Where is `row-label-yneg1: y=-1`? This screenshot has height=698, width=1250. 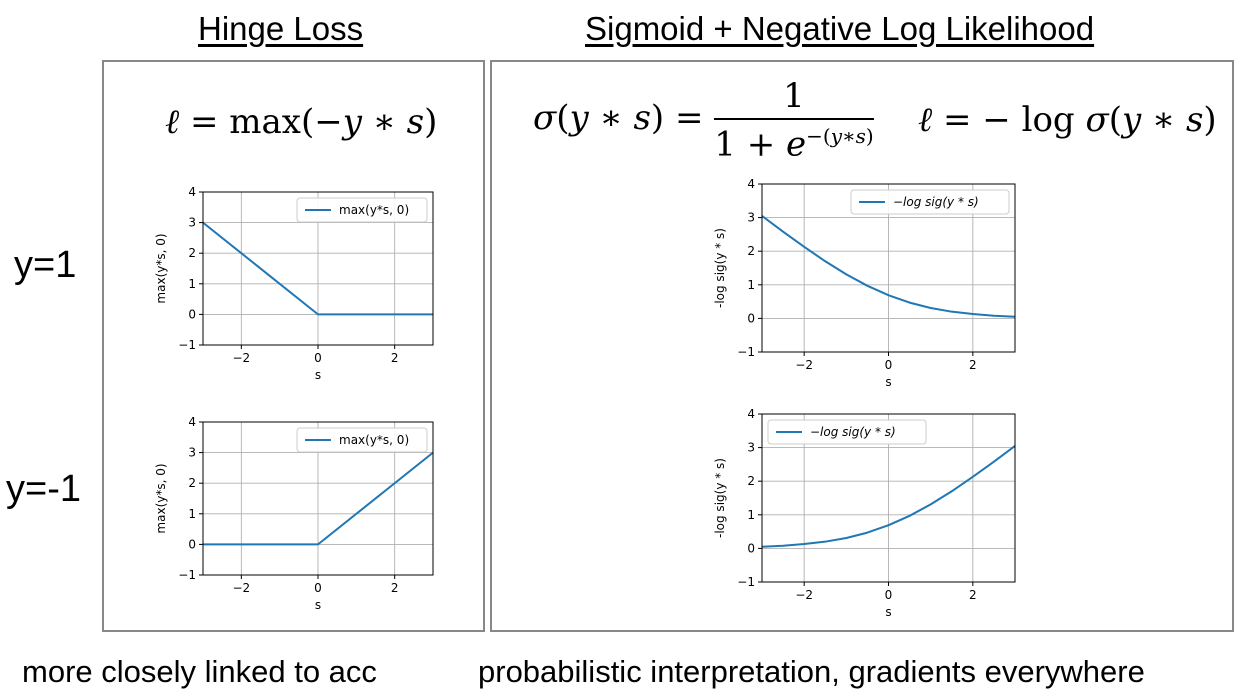 row-label-yneg1: y=-1 is located at coordinates (43, 489).